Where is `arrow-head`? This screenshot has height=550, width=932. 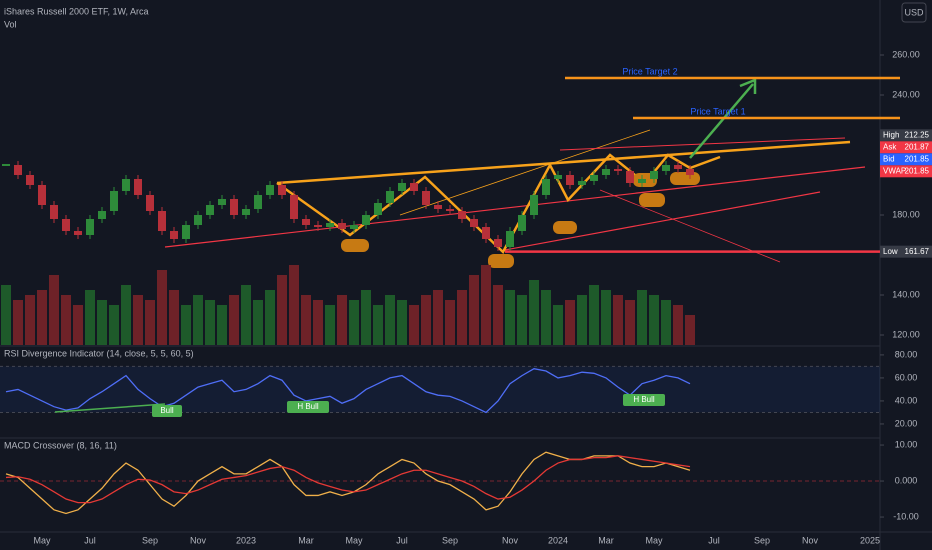
arrow-head is located at coordinates (748, 86).